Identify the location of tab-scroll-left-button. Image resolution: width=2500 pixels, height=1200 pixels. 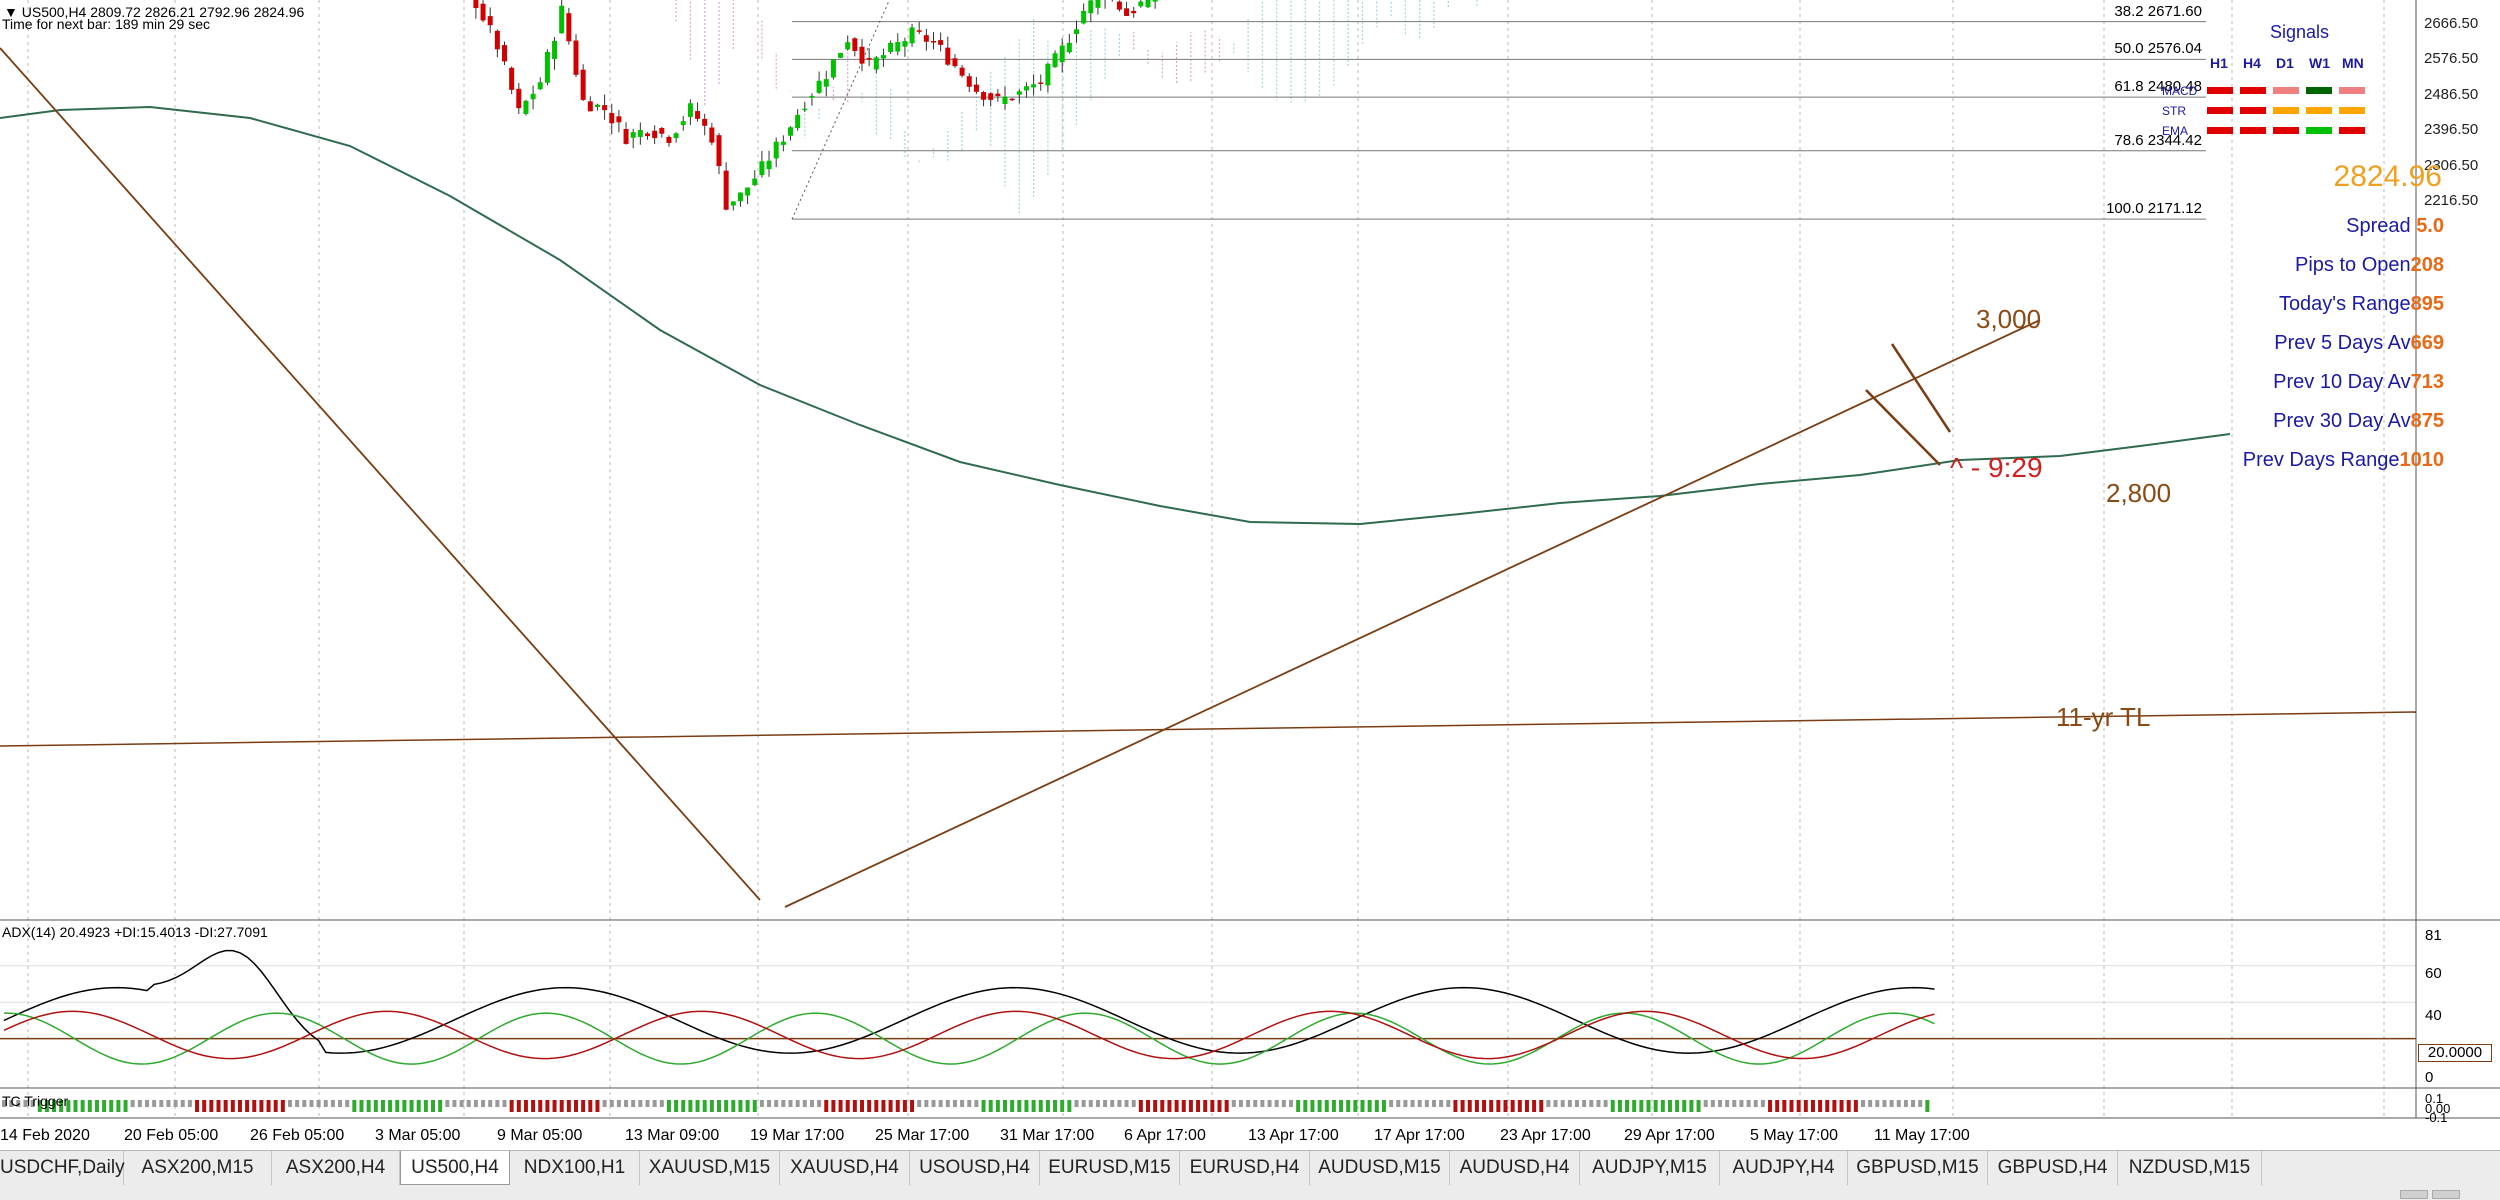
(2414, 1194).